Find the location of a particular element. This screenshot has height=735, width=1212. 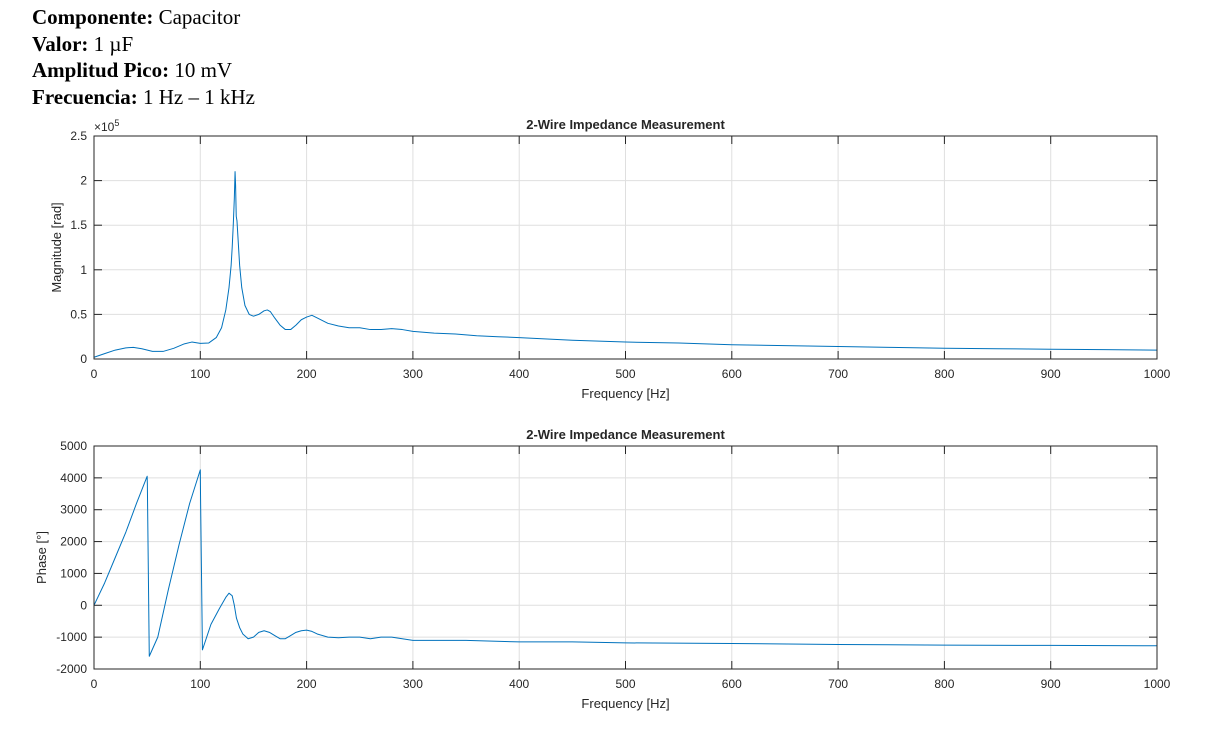

magnitude-xtick-label-2: 200 is located at coordinates (307, 374).